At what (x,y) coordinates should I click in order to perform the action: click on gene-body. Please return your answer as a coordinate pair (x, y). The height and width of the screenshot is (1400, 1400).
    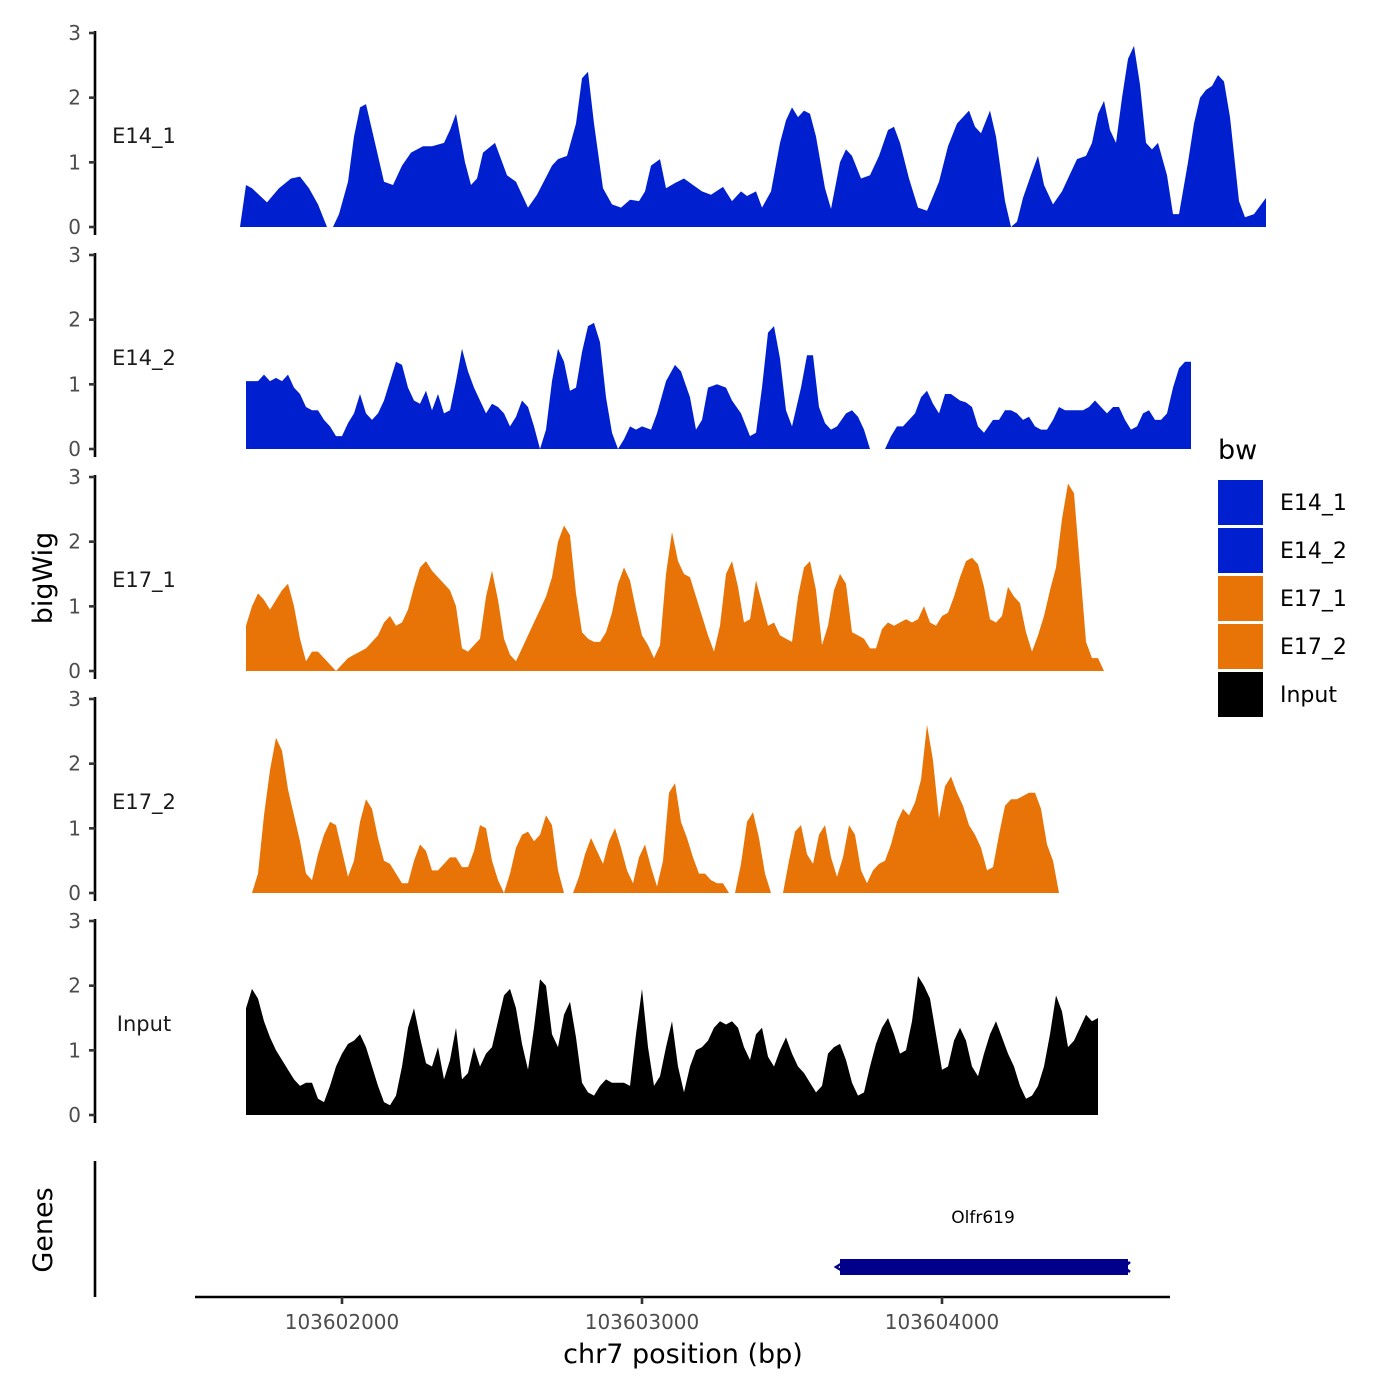
    Looking at the image, I should click on (984, 1267).